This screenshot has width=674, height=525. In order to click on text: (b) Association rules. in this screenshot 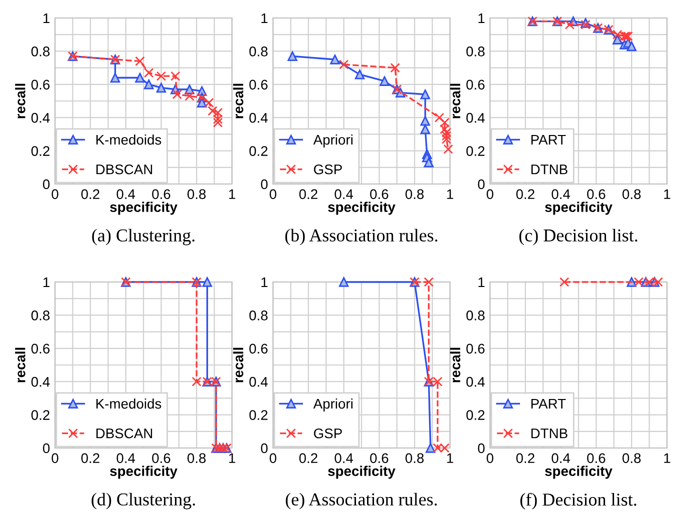, I will do `click(361, 237)`.